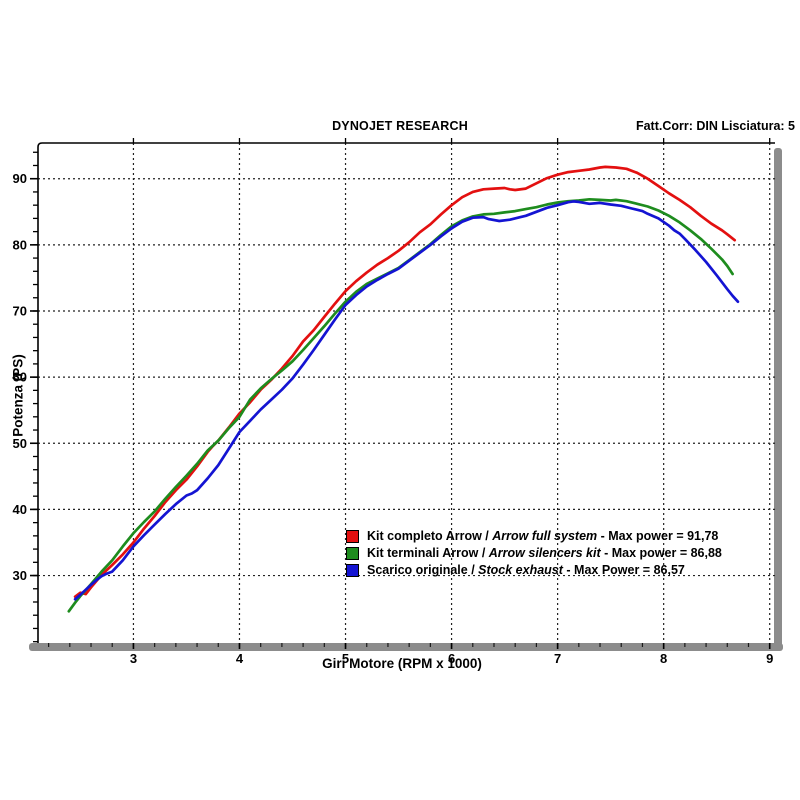  I want to click on svg-text: 60, so click(20, 377).